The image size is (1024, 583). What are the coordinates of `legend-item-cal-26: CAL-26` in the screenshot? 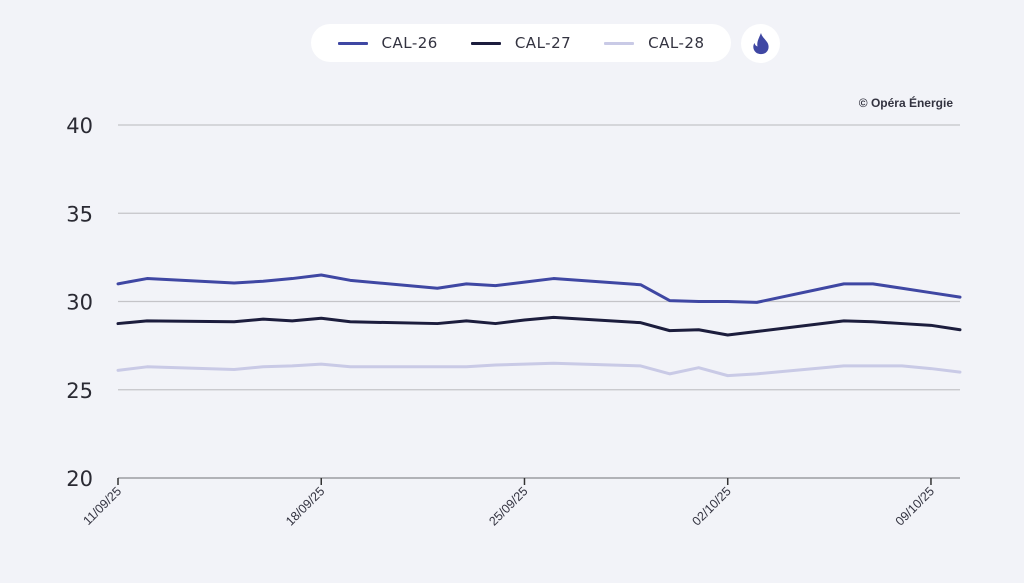 It's located at (387, 43).